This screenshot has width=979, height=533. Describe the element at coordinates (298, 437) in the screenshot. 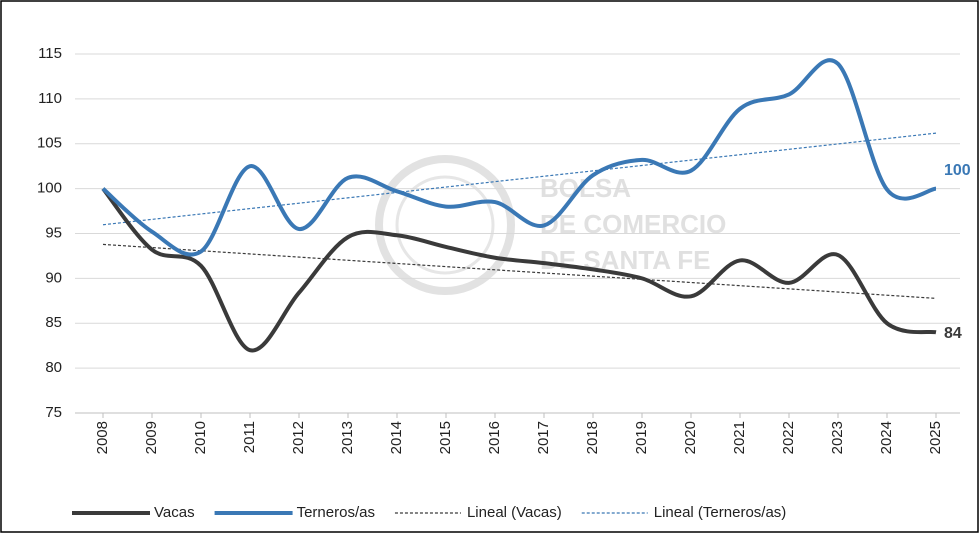

I see `x-tick-label: 2012` at that location.